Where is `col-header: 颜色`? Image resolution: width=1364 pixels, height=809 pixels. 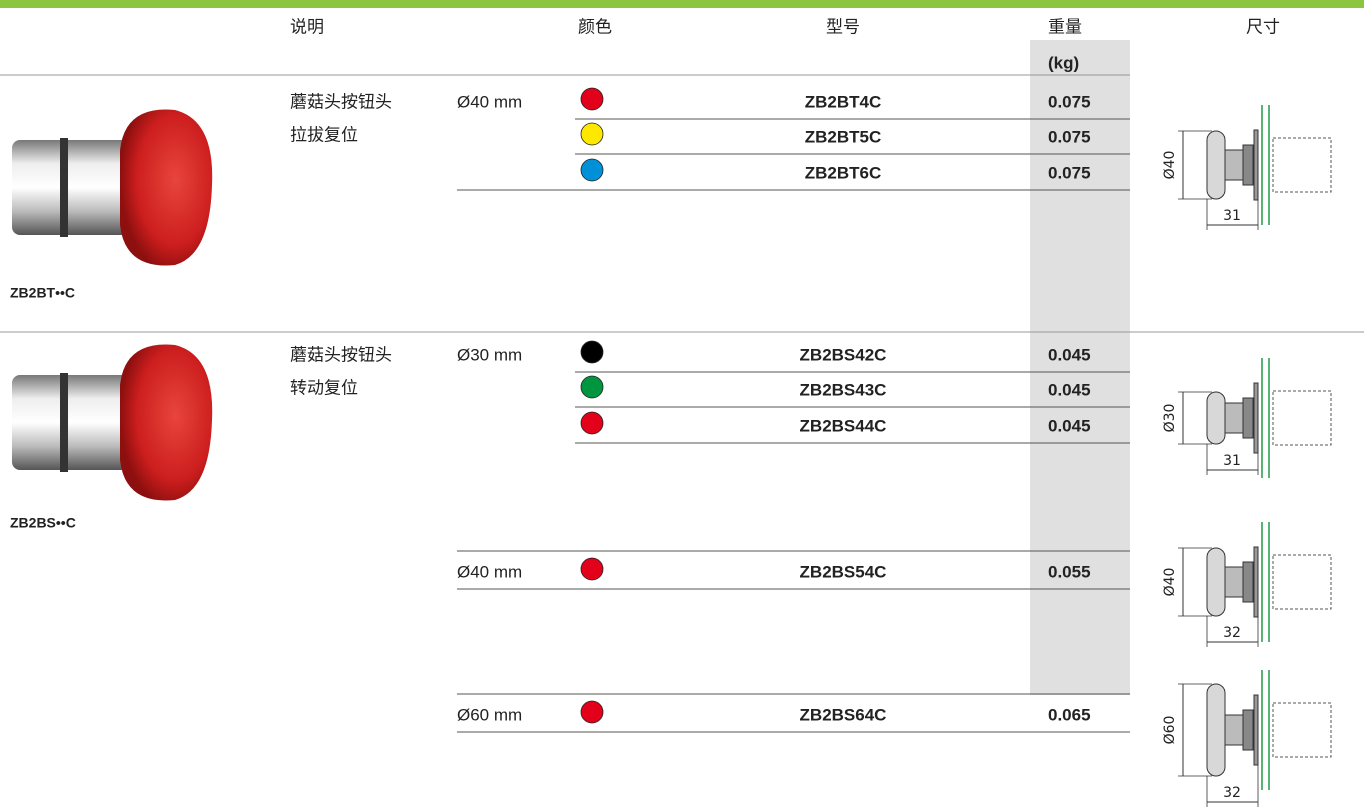
col-header: 颜色 is located at coordinates (595, 26).